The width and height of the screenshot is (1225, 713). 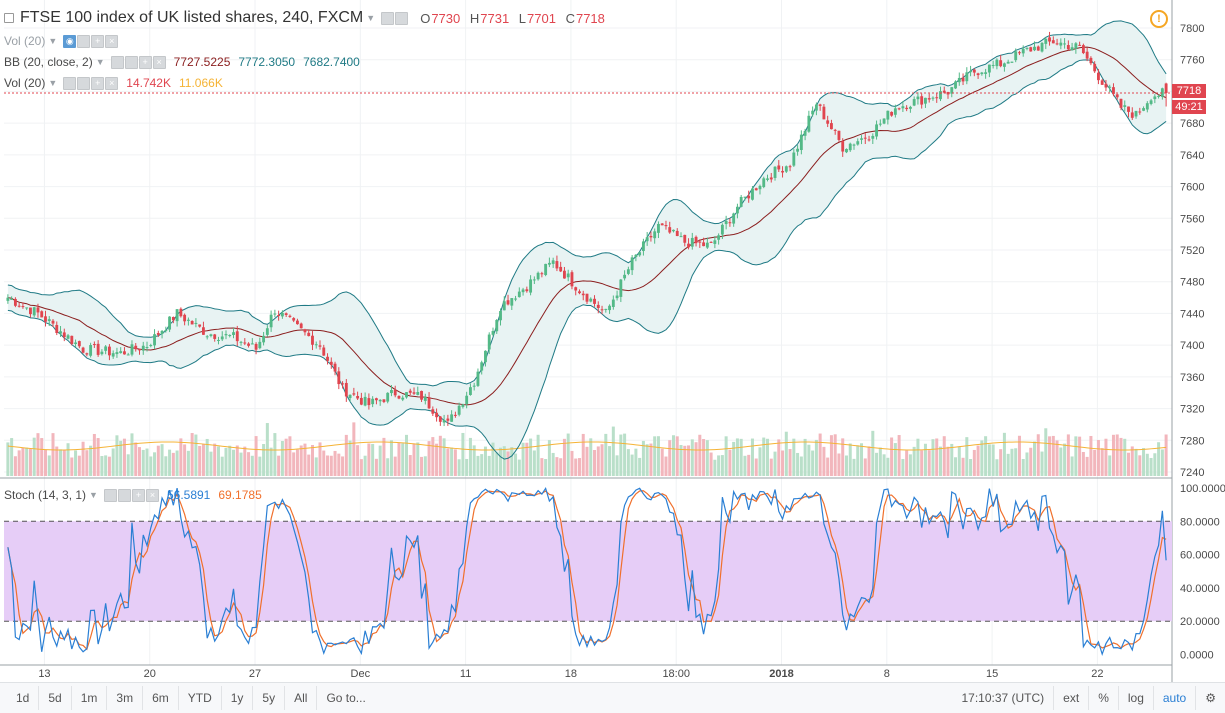 I want to click on range-6m: 6m, so click(x=161, y=698).